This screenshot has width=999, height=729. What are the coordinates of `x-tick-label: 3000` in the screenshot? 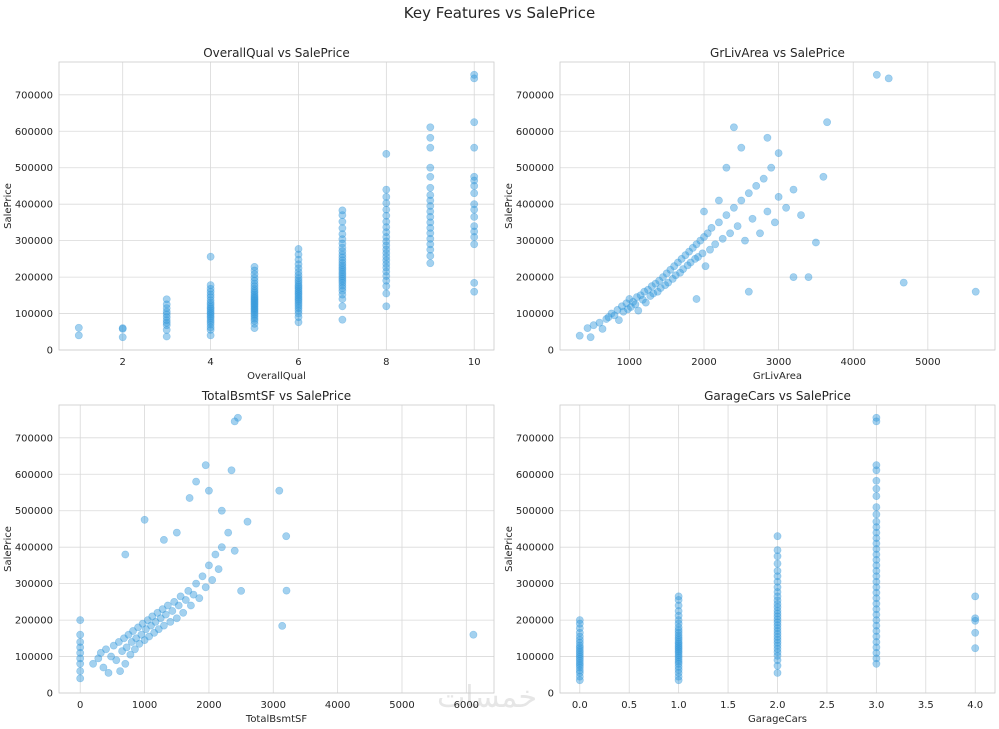 It's located at (778, 362).